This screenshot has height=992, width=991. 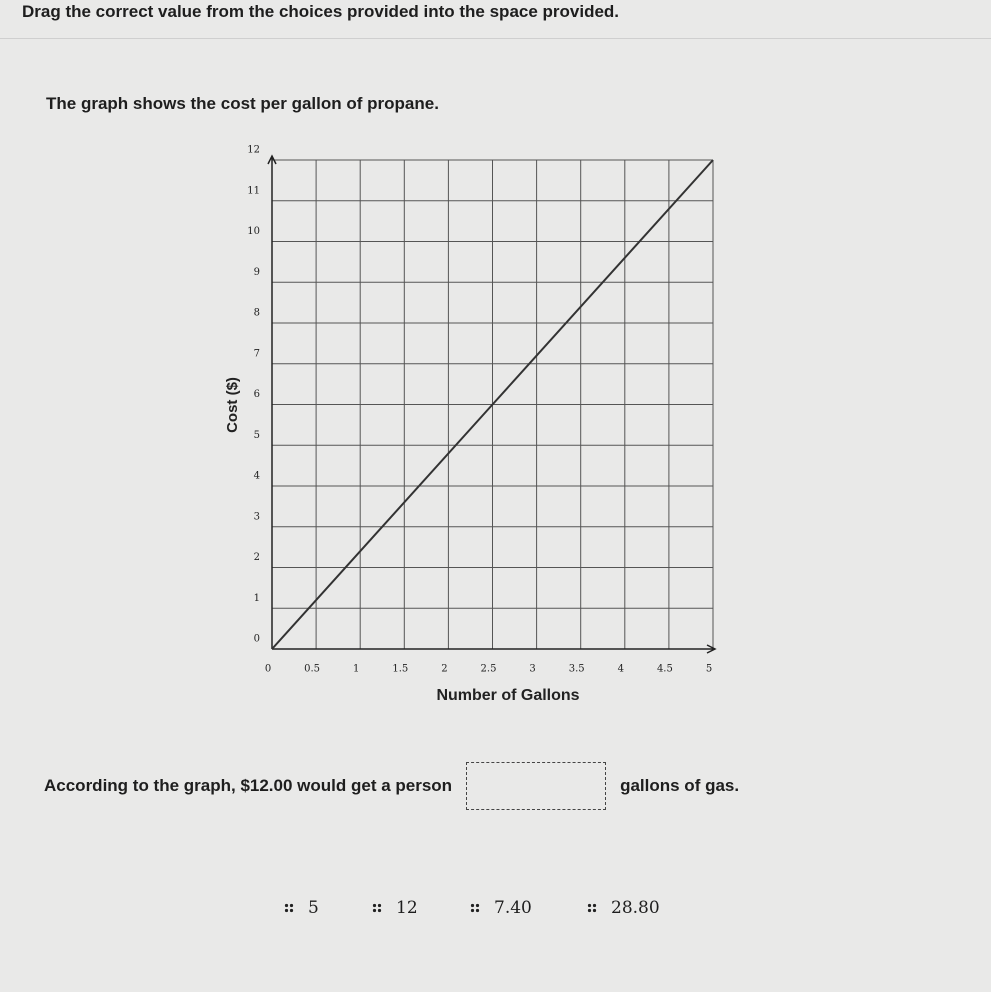 I want to click on y-tick-label: 3, so click(x=257, y=516).